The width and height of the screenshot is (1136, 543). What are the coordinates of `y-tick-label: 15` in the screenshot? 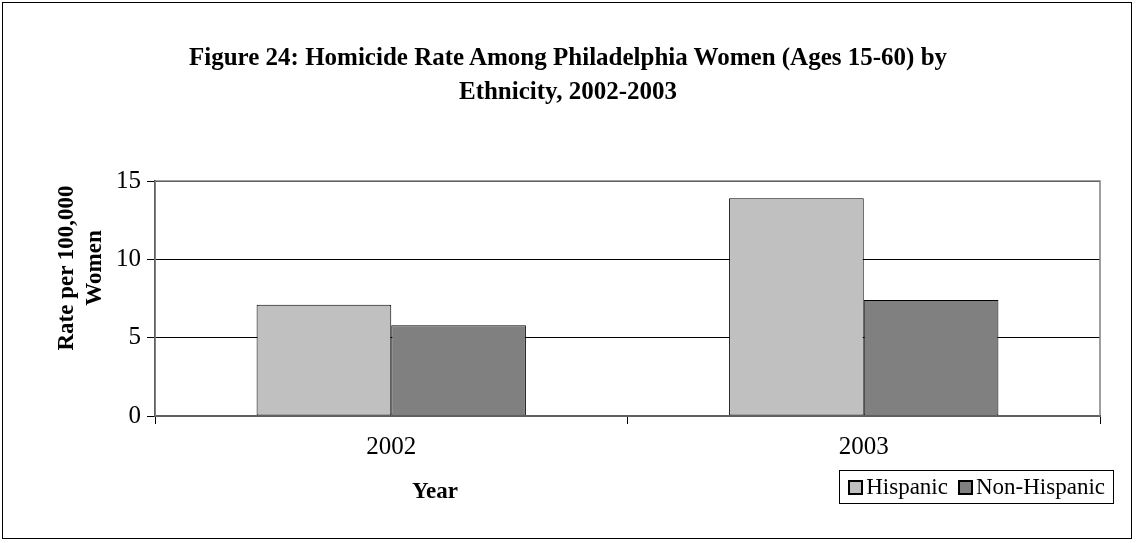 It's located at (128, 179).